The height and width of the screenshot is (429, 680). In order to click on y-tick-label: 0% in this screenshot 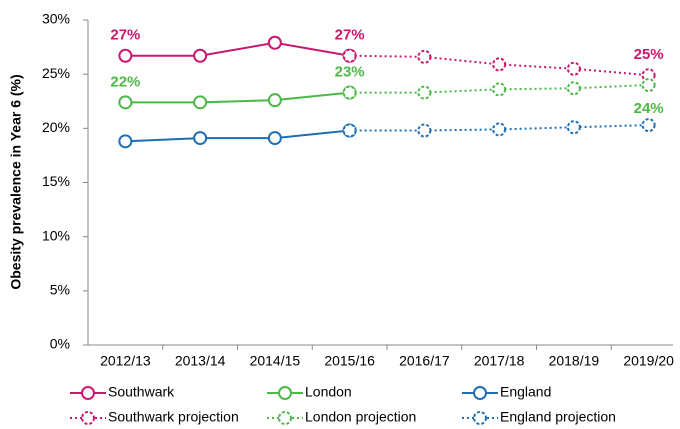, I will do `click(60, 344)`.